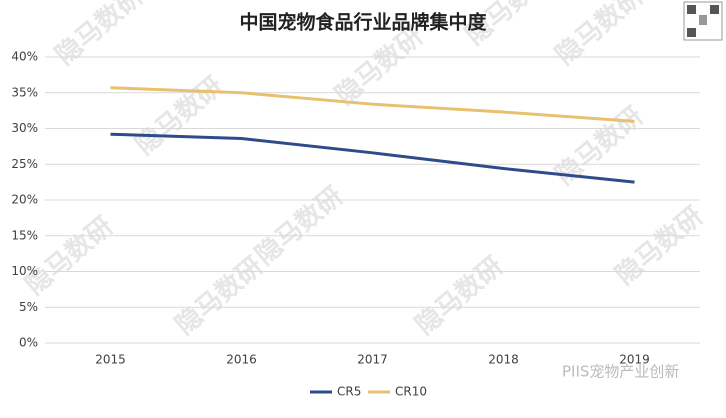 This screenshot has height=418, width=726. I want to click on x-tick-label: 2016, so click(241, 360).